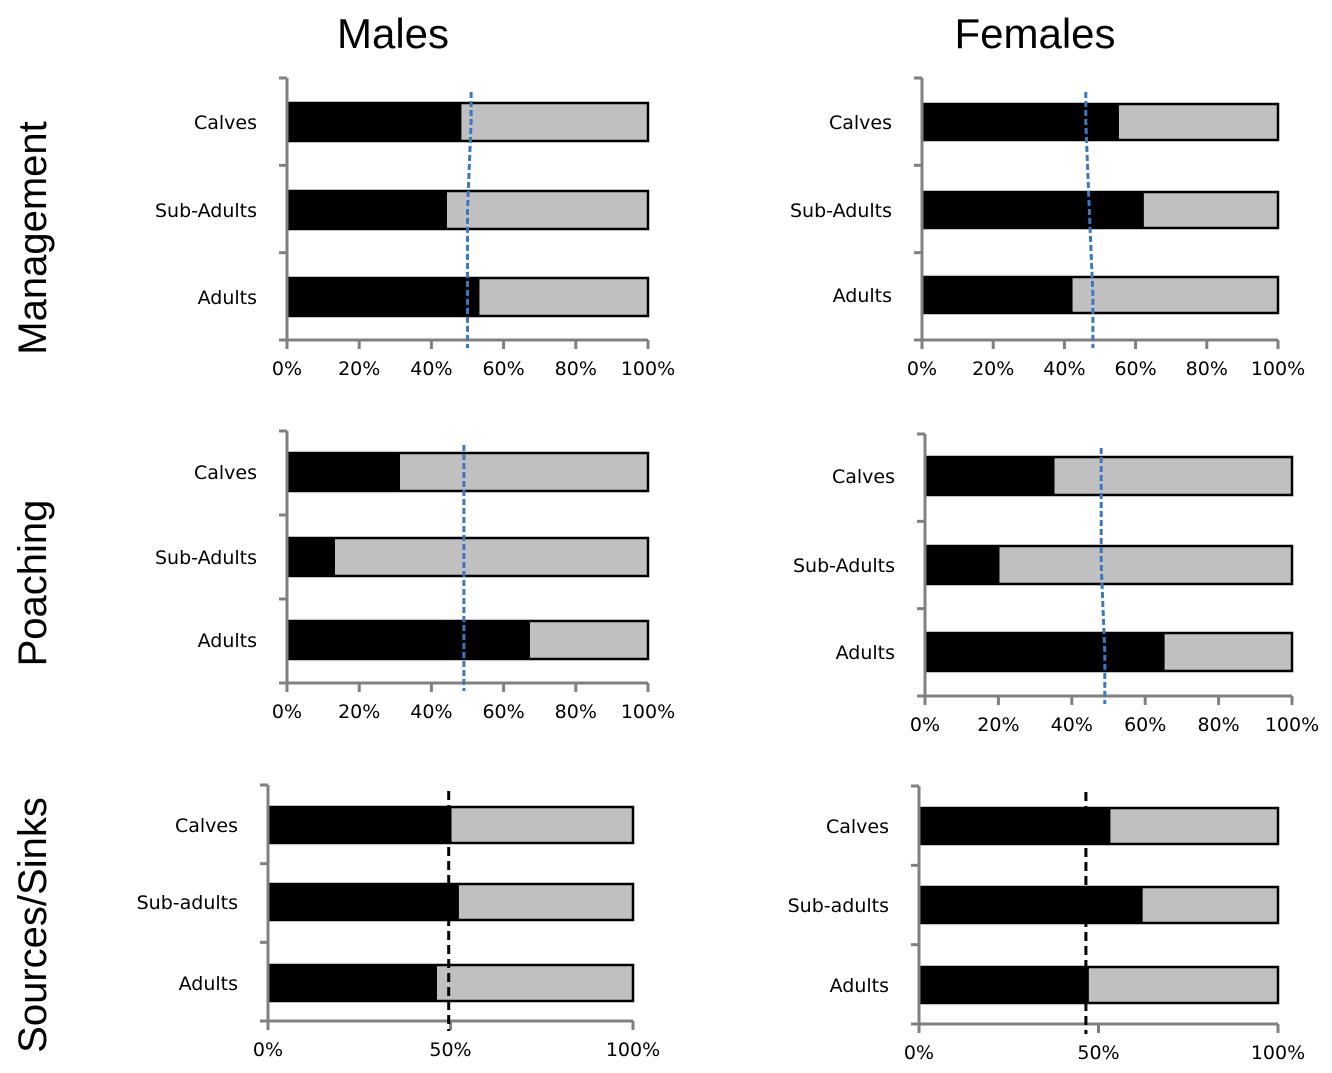 This screenshot has height=1073, width=1332. What do you see at coordinates (33, 237) in the screenshot?
I see `row-title-management: Management` at bounding box center [33, 237].